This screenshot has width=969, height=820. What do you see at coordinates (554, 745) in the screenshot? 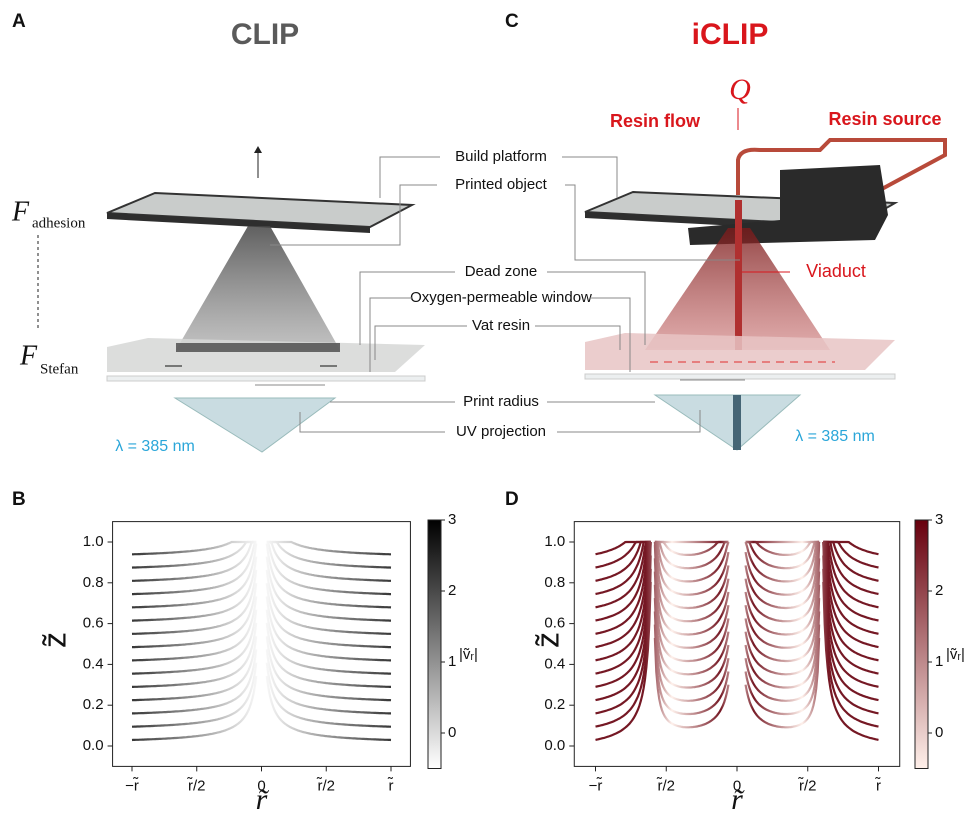
I see `y-tick-label: 0.0` at bounding box center [554, 745].